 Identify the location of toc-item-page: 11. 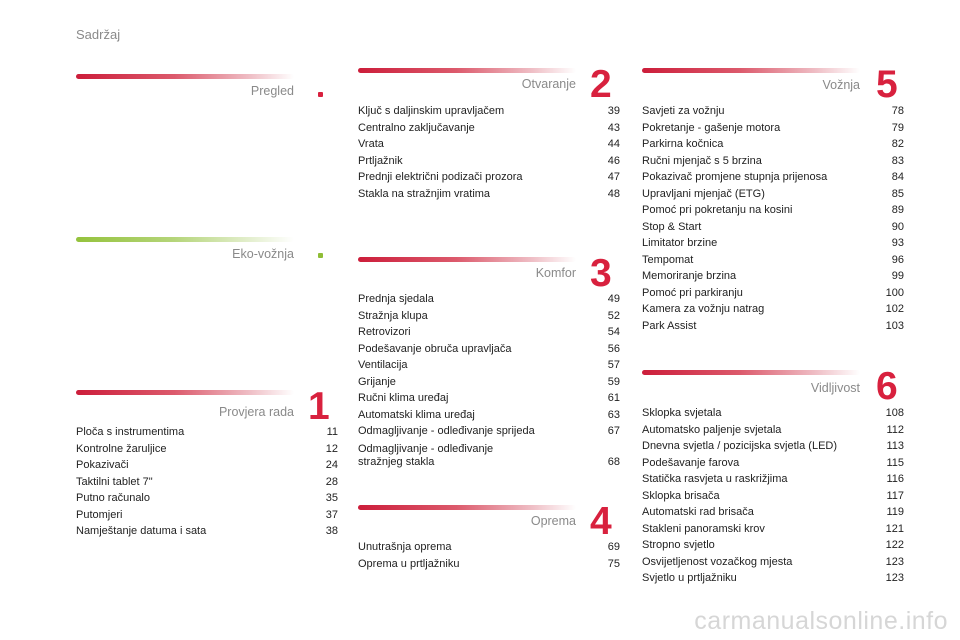
(332, 432).